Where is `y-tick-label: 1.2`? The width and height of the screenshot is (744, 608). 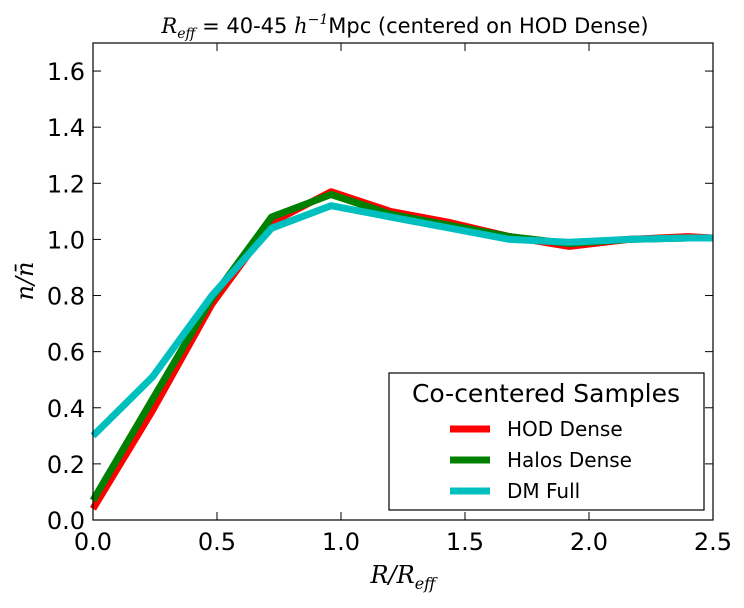
y-tick-label: 1.2 is located at coordinates (66, 184).